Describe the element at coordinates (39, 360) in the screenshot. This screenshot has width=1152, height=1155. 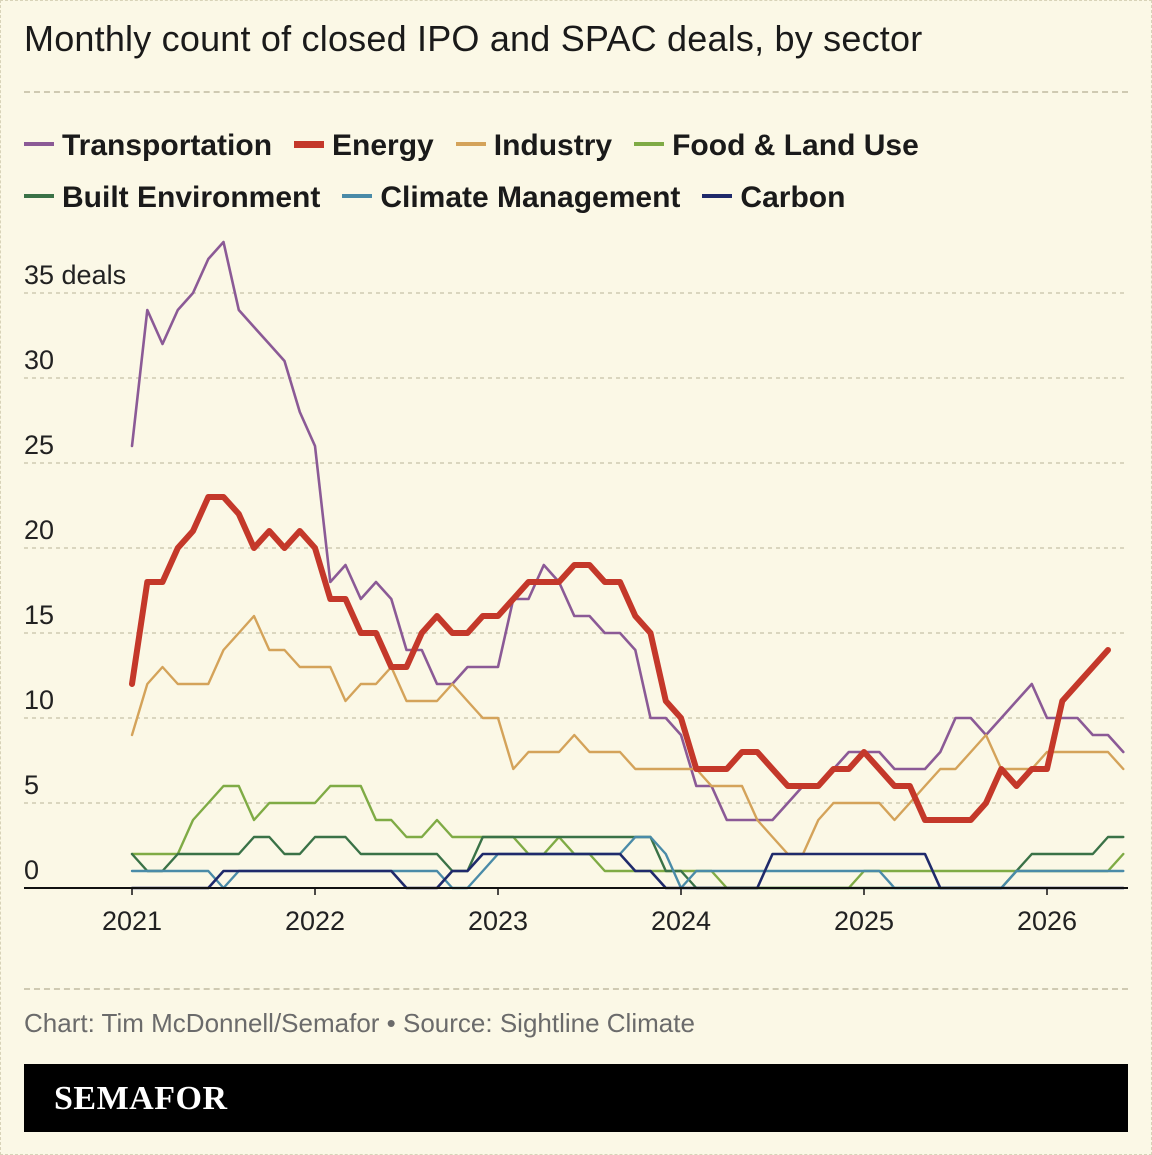
I see `y-tick-label: 30` at that location.